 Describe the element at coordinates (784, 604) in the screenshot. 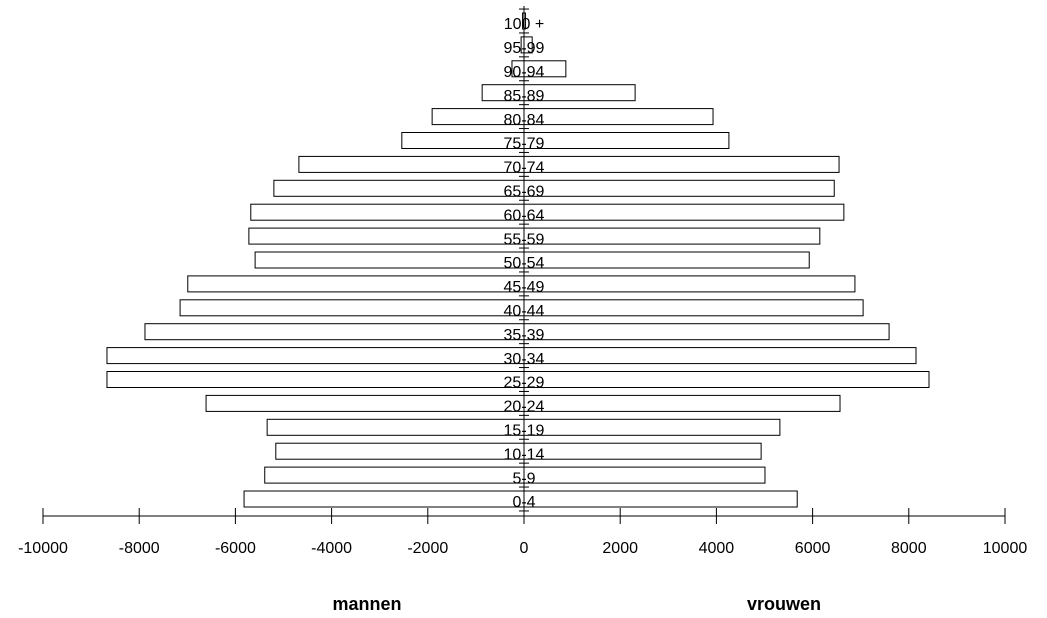

I see `side-label: vrouwen` at that location.